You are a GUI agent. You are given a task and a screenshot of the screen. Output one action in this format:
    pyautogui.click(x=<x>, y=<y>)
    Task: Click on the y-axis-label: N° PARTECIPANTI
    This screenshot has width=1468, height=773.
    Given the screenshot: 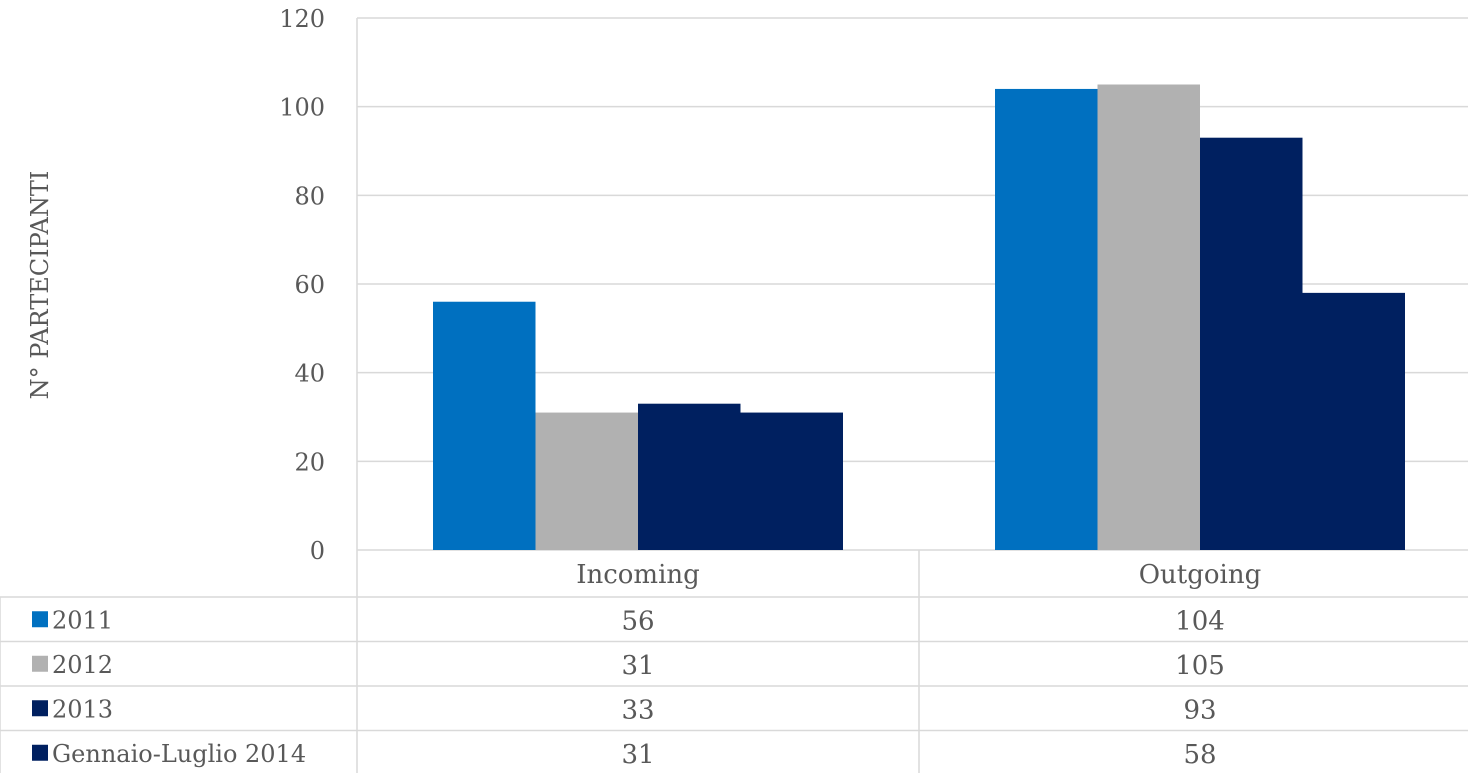 What is the action you would take?
    pyautogui.click(x=40, y=285)
    